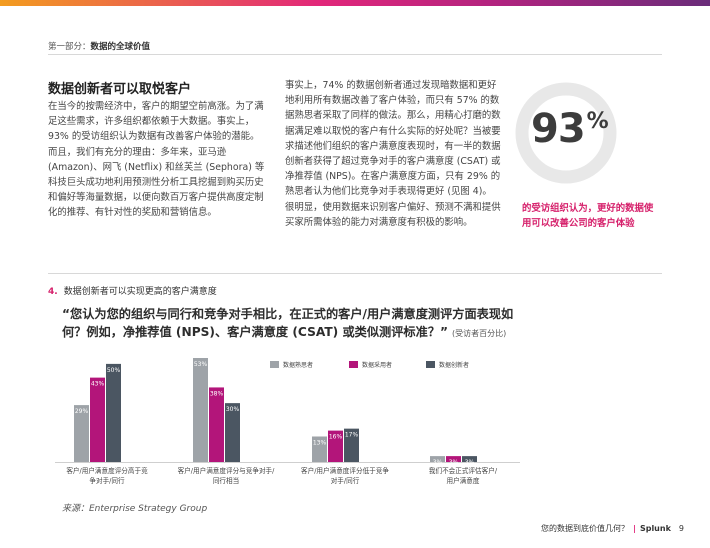  Describe the element at coordinates (233, 409) in the screenshot. I see `bar-label-1-2: 30%` at that location.